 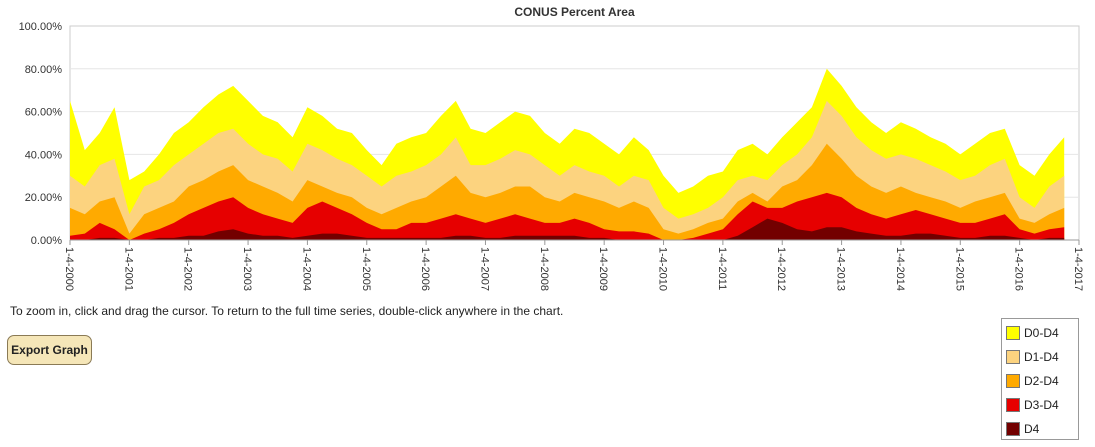 I want to click on y-tick-label: 100.00%, so click(x=41, y=27).